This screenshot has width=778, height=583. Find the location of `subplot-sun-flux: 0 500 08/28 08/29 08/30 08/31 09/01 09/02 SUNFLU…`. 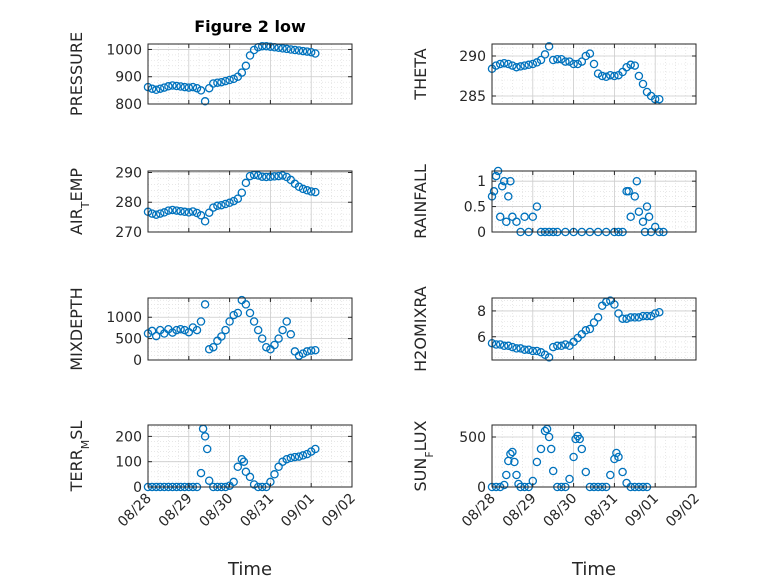

subplot-sun-flux: 0 500 08/28 08/29 08/30 08/31 09/01 09/02 SUNFLU… is located at coordinates (557, 500).